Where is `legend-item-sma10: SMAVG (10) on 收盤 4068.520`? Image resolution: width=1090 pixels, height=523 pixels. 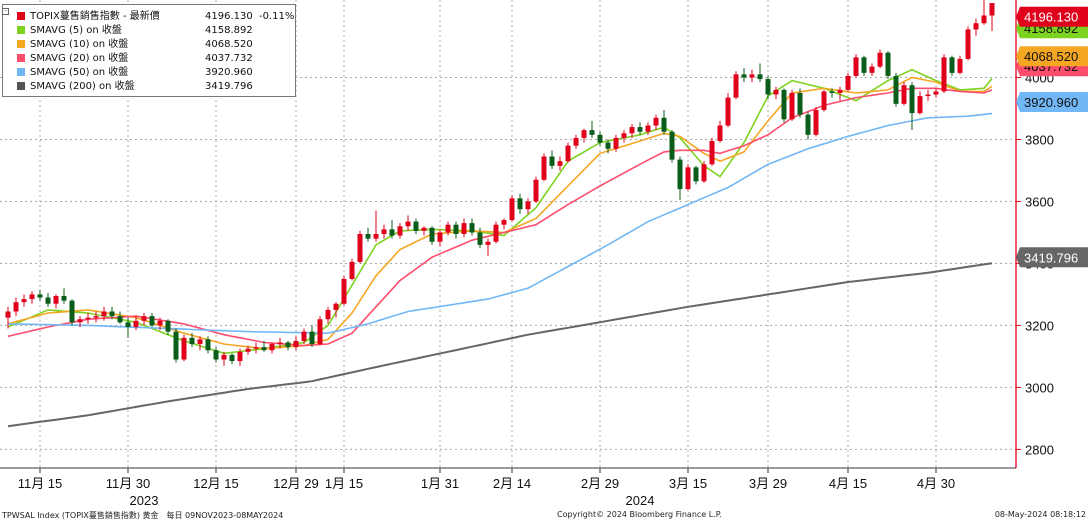 legend-item-sma10: SMAVG (10) on 收盤 4068.520 is located at coordinates (152, 44).